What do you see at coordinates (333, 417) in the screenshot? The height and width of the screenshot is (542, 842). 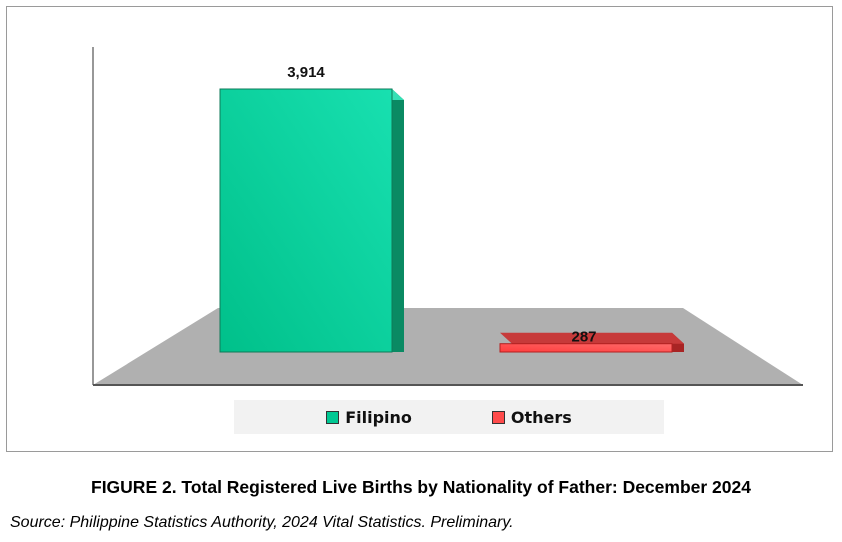 I see `legend-swatch-filipino` at bounding box center [333, 417].